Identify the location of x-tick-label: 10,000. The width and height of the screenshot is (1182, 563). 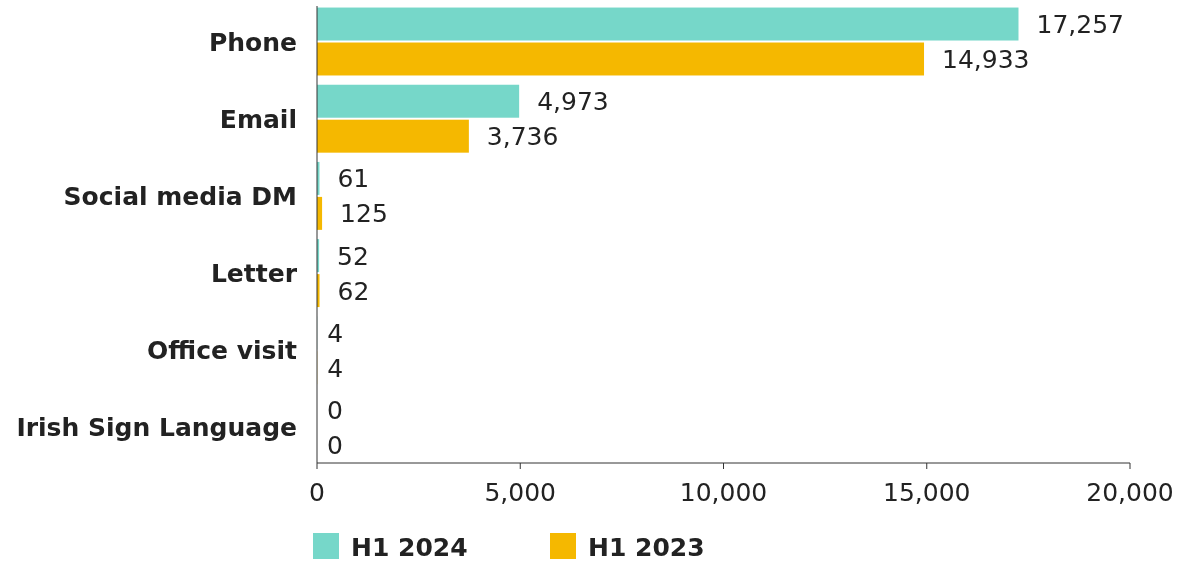
(723, 492).